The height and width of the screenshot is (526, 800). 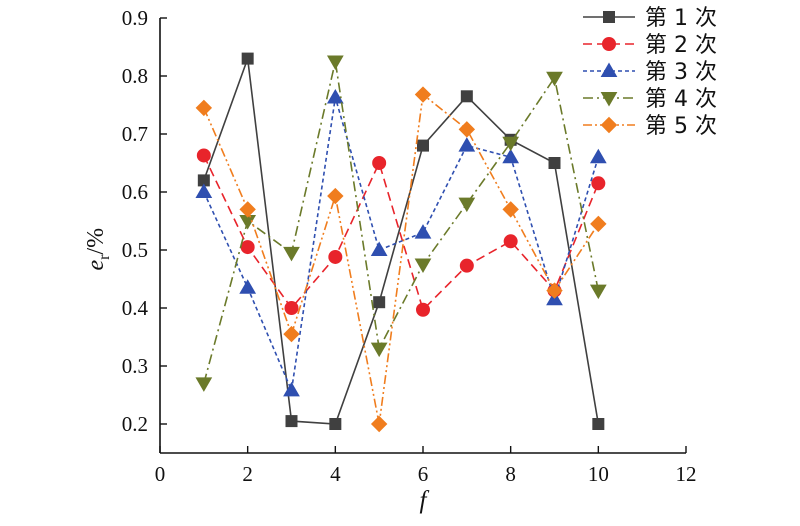 What do you see at coordinates (681, 45) in the screenshot?
I see `legend-label: 第 2 次` at bounding box center [681, 45].